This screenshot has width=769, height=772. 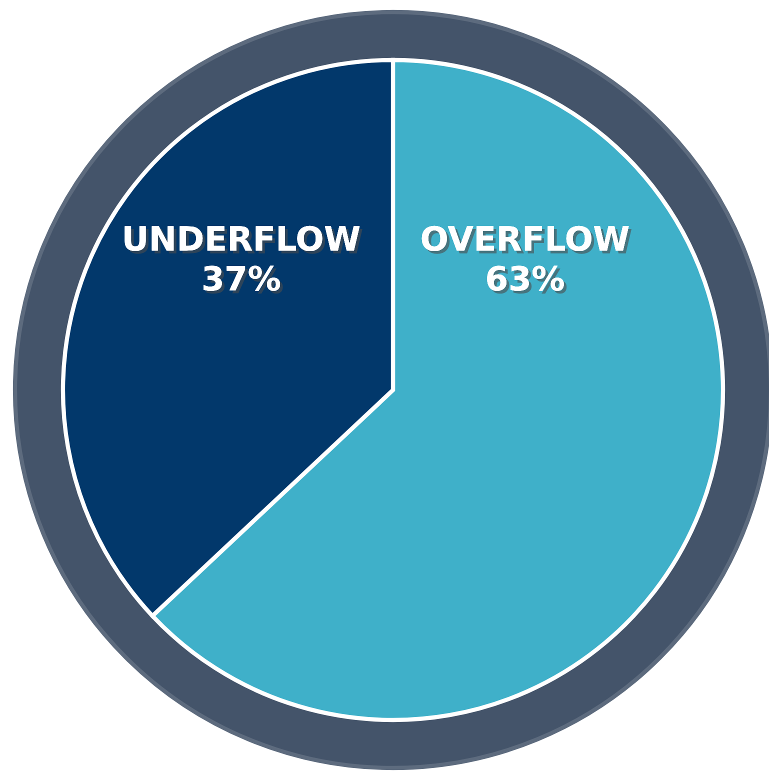 What do you see at coordinates (243, 280) in the screenshot?
I see `data-label: 37%` at bounding box center [243, 280].